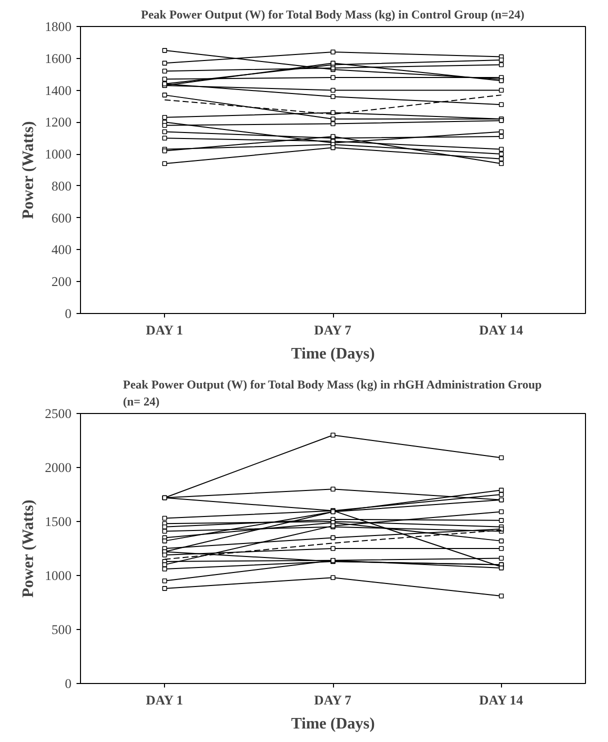 This screenshot has width=608, height=742. What do you see at coordinates (332, 393) in the screenshot?
I see `chart-title: Peak Power Output (W) for Total Body Mass (kg) in rhGH Administration Group (n= 24)` at bounding box center [332, 393].